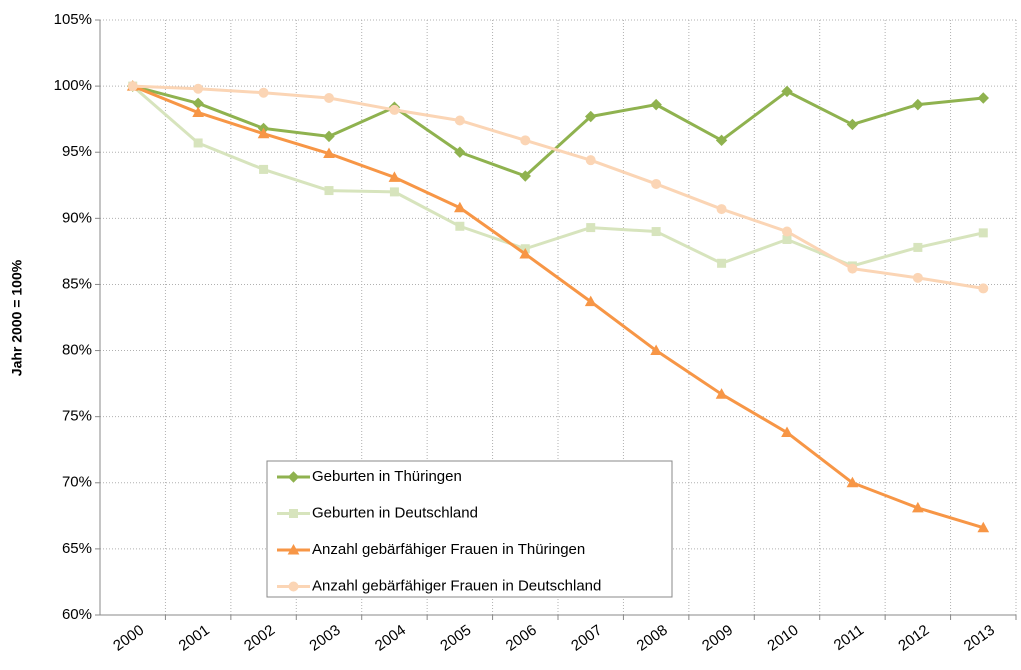  What do you see at coordinates (73, 19) in the screenshot?
I see `y-tick-label: 105%` at bounding box center [73, 19].